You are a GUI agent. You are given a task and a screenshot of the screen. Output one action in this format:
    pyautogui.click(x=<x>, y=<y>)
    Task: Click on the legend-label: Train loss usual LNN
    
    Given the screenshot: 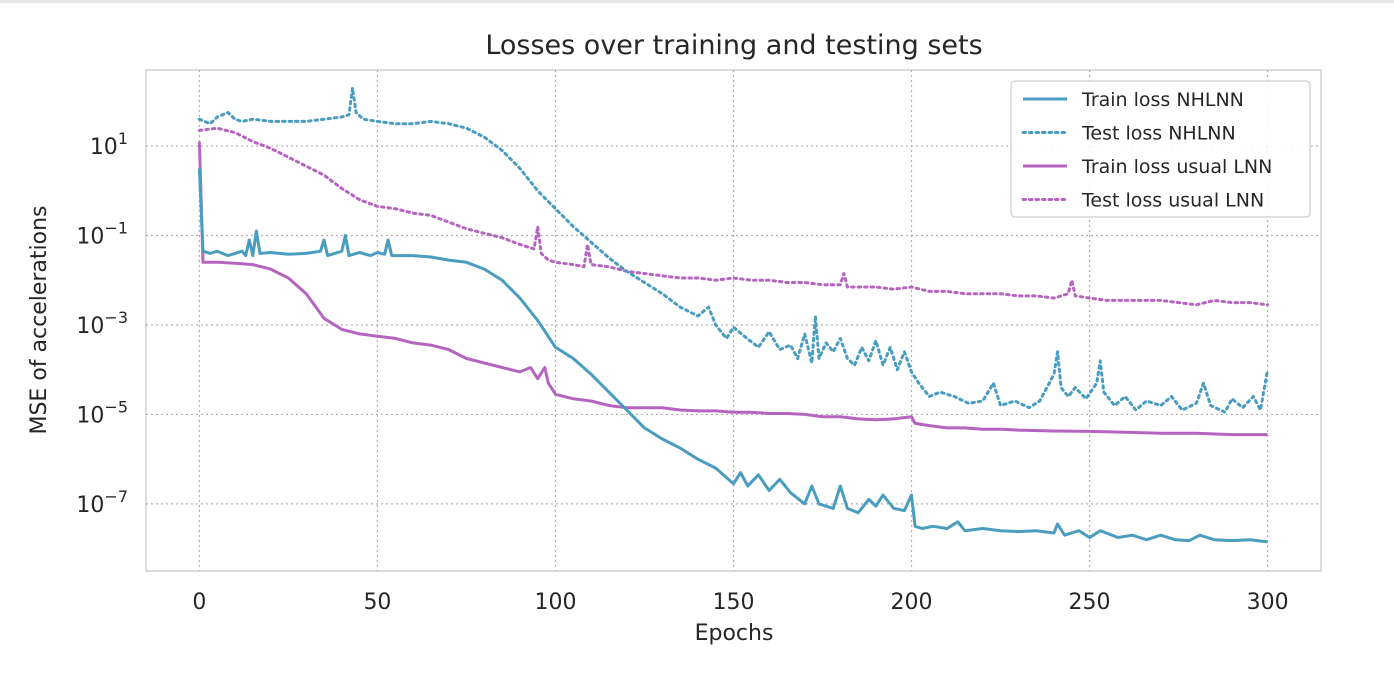 What is the action you would take?
    pyautogui.click(x=1176, y=167)
    